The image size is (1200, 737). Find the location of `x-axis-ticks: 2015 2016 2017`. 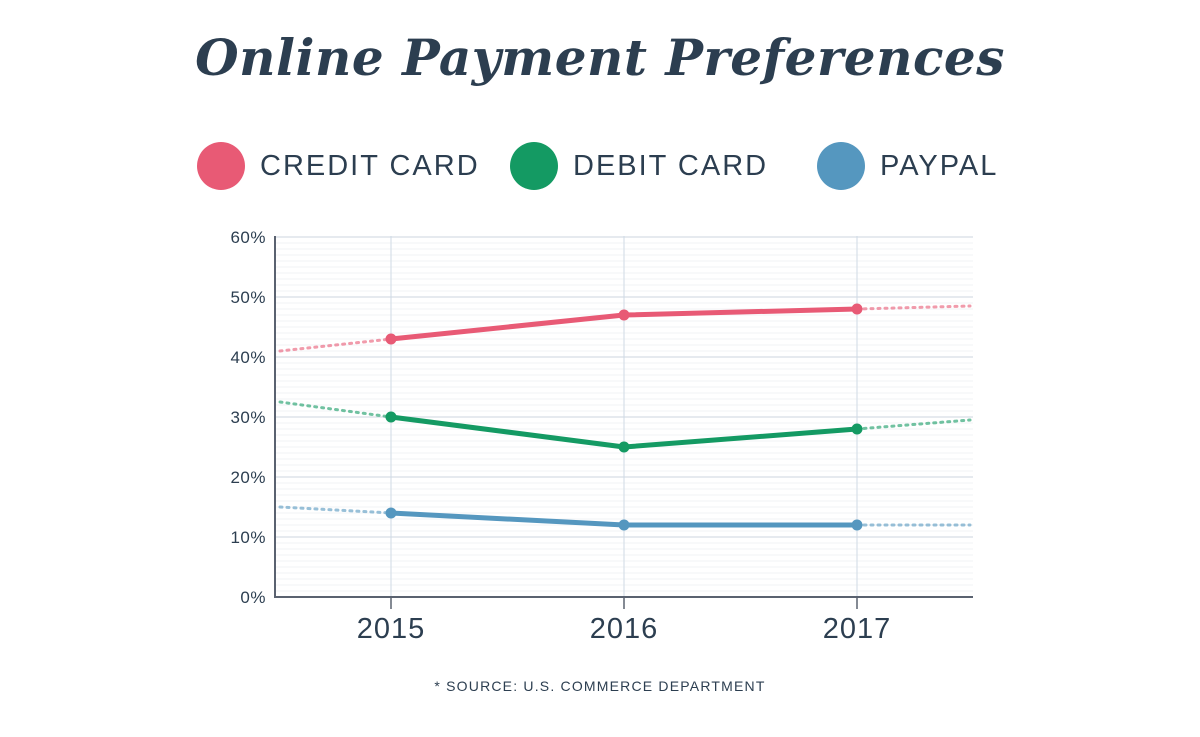

x-axis-ticks: 2015 2016 2017 is located at coordinates (624, 621).